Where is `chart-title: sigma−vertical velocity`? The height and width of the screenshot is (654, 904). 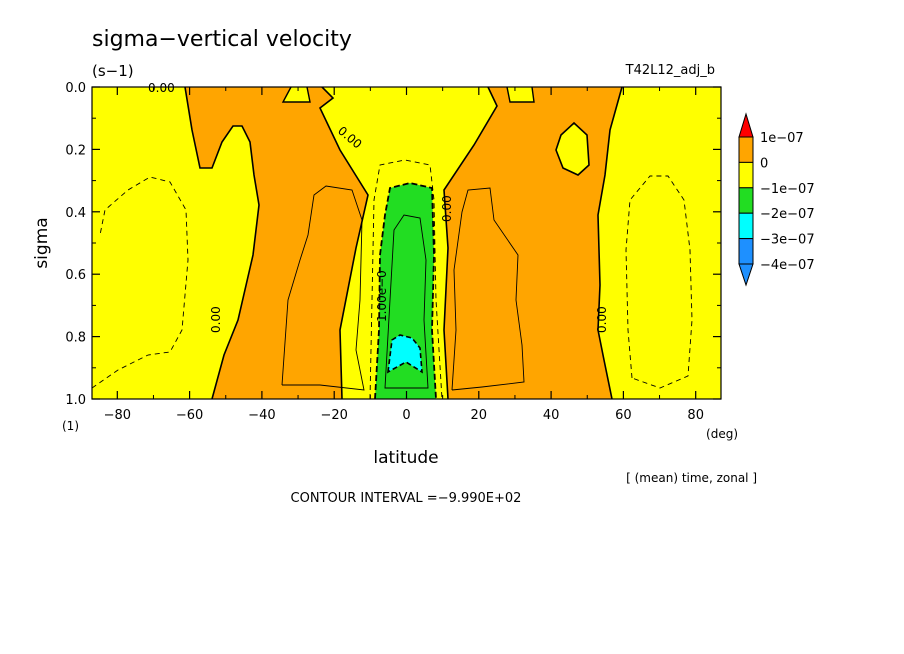
chart-title: sigma−vertical velocity is located at coordinates (222, 39).